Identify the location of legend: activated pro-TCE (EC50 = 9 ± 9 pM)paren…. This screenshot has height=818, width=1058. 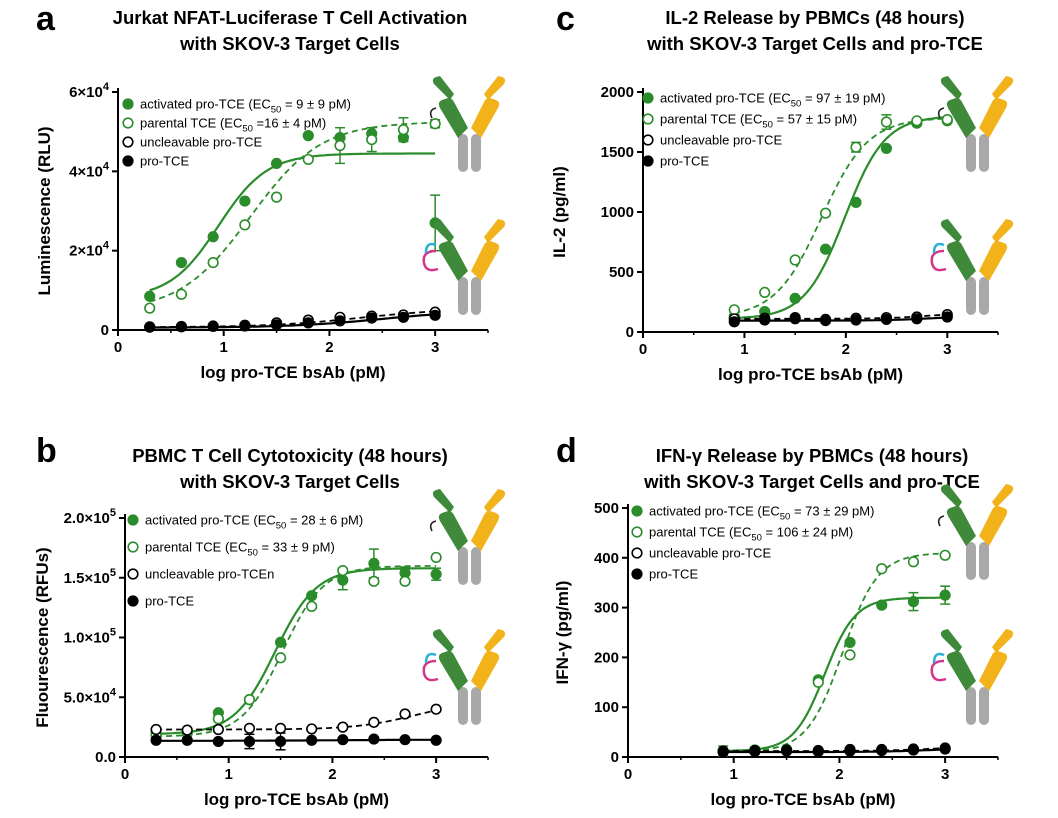
(236, 133).